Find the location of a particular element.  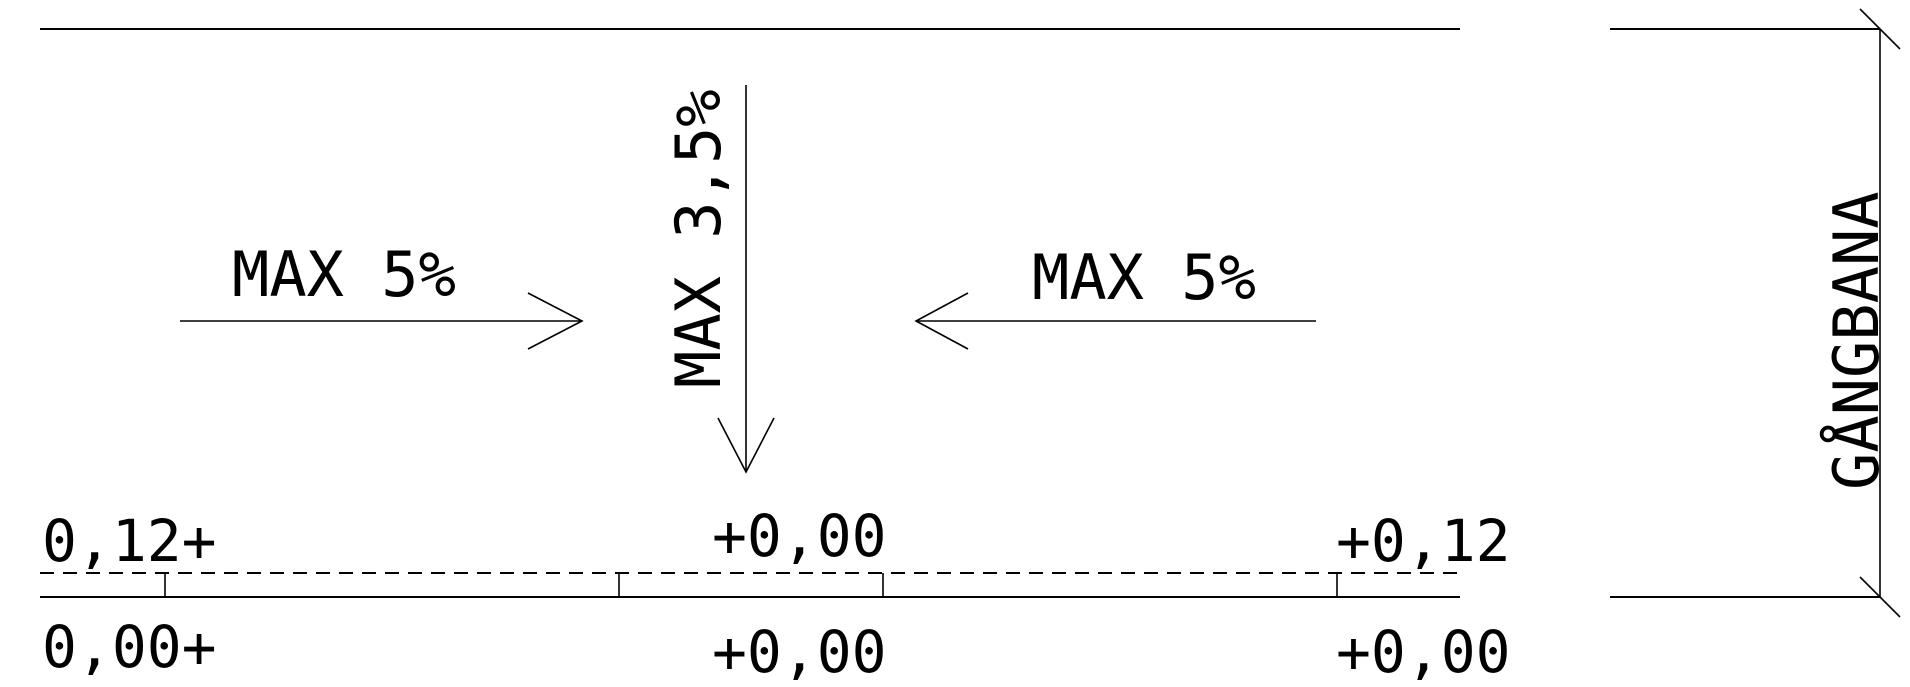

vertical-slope-label: MAX 3,5% is located at coordinates (698, 238).